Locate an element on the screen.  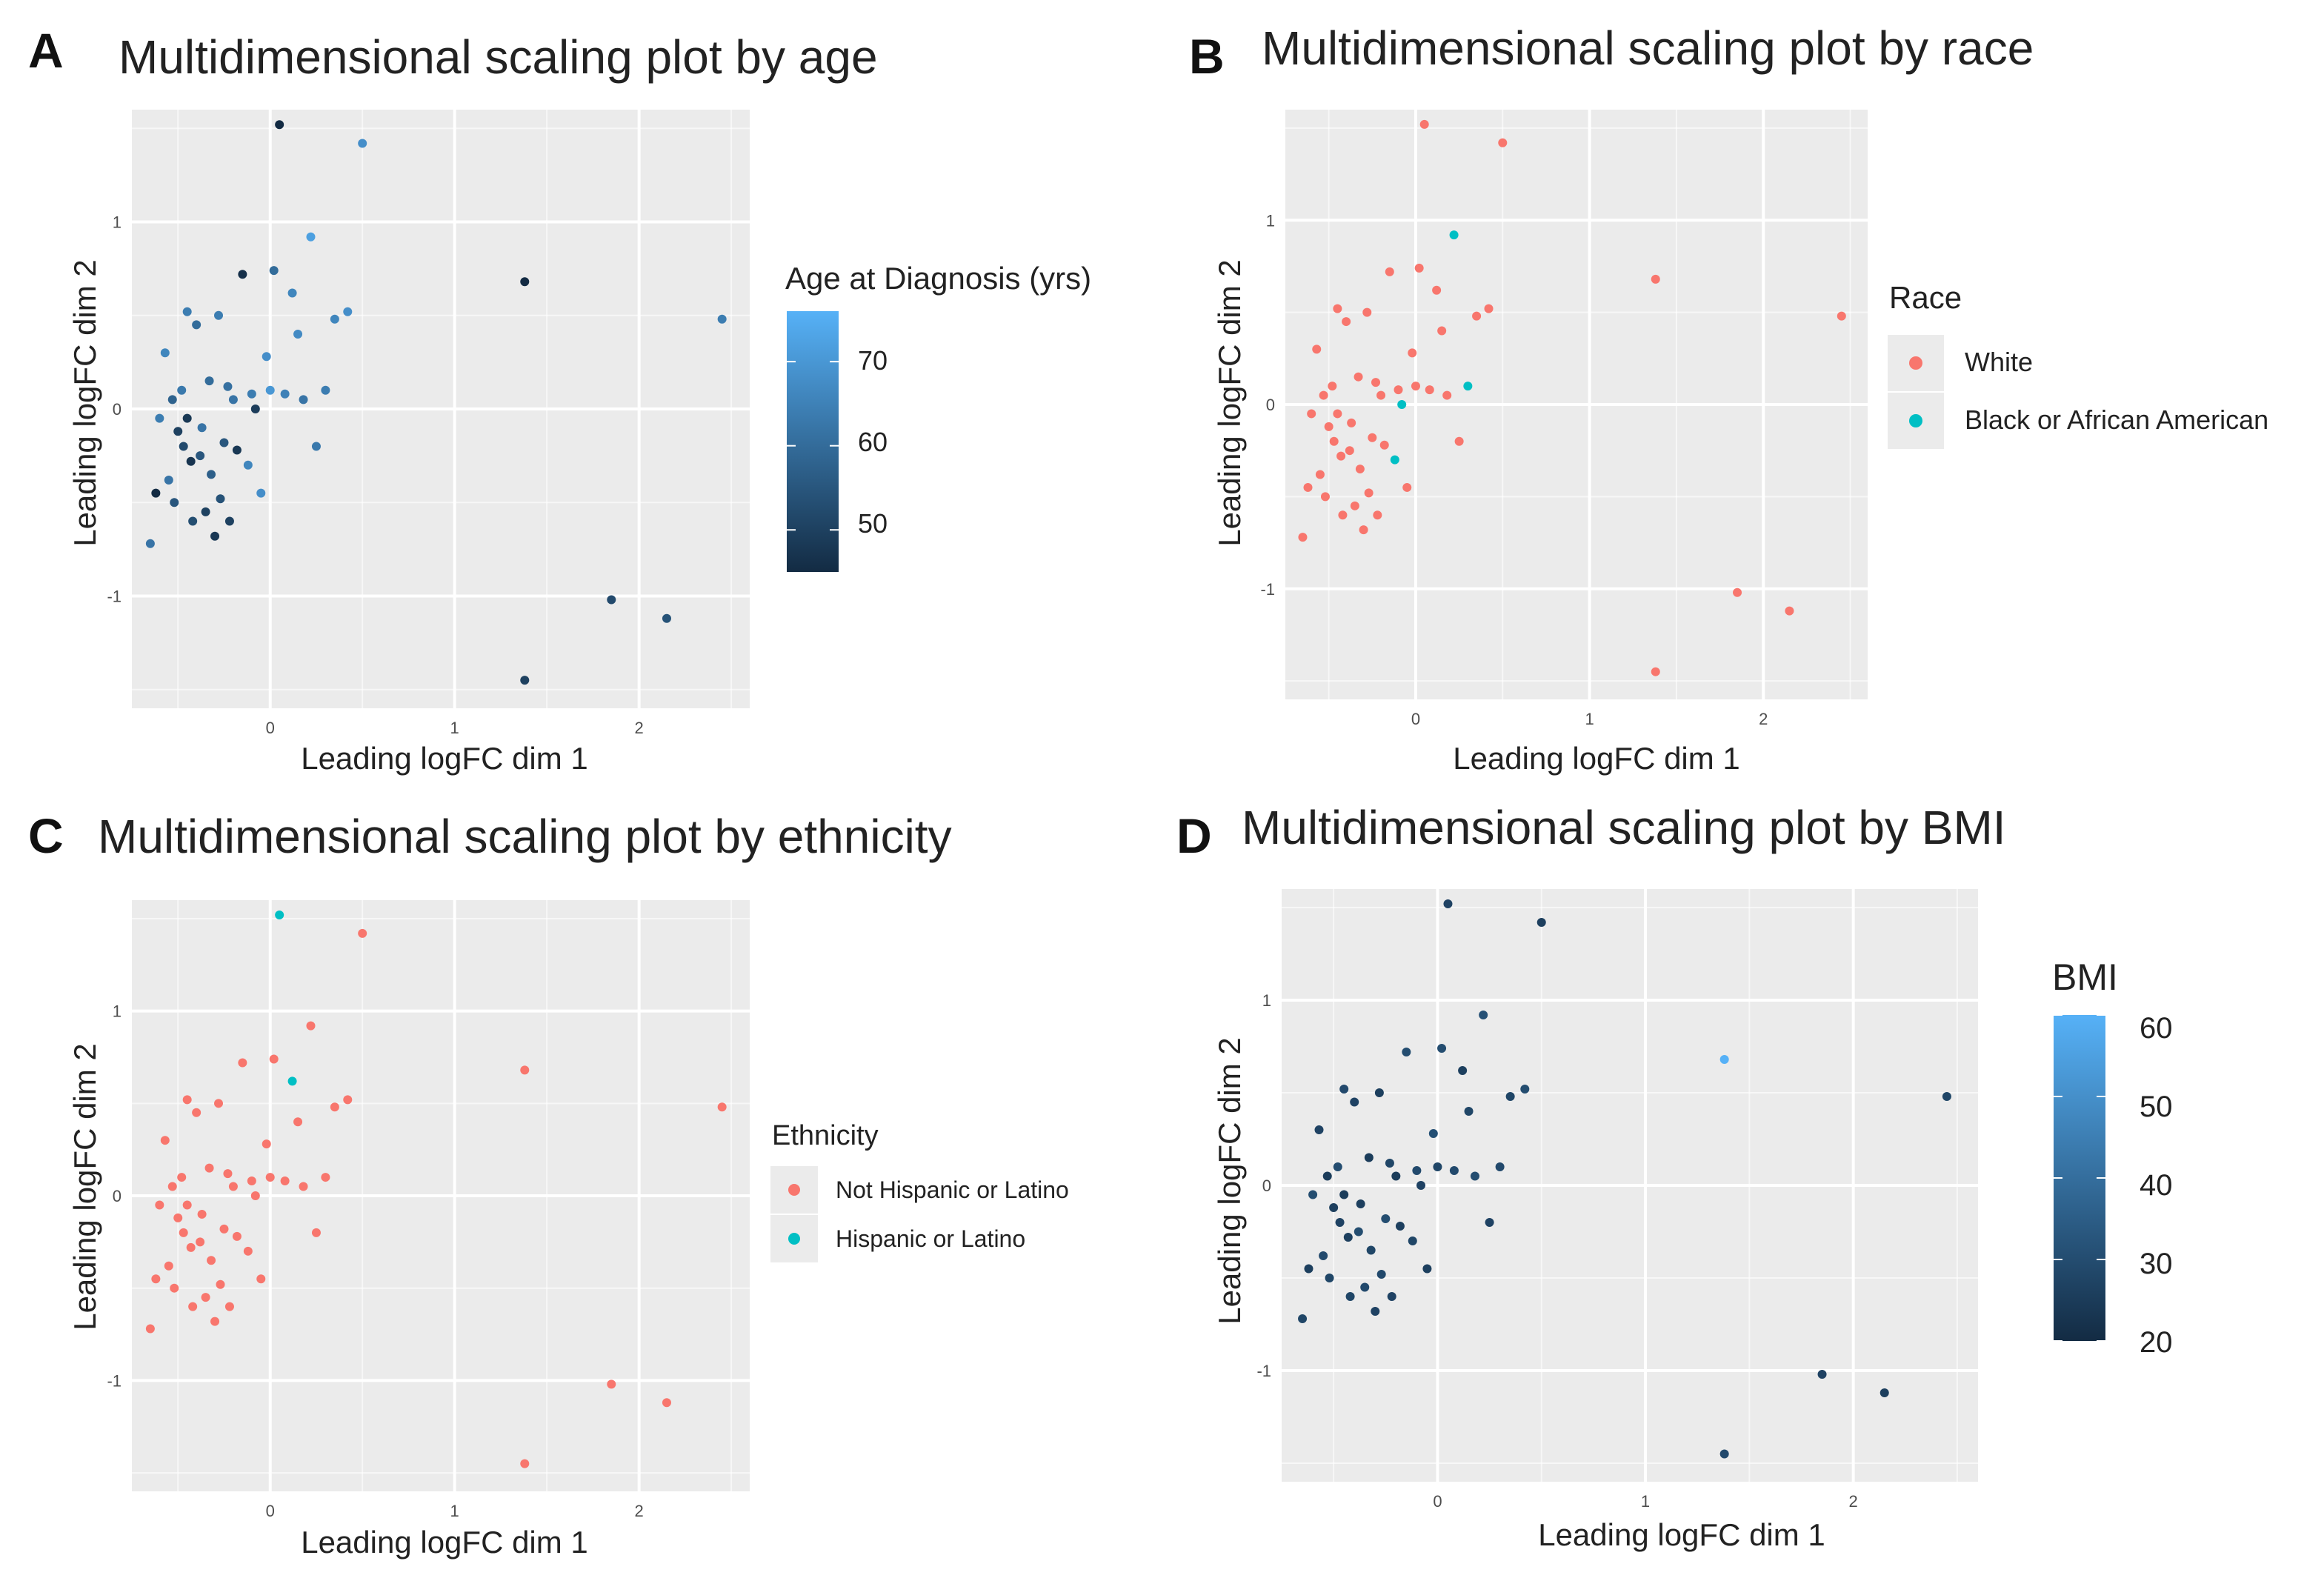
x-tick-label-c: 1 is located at coordinates (455, 1511).